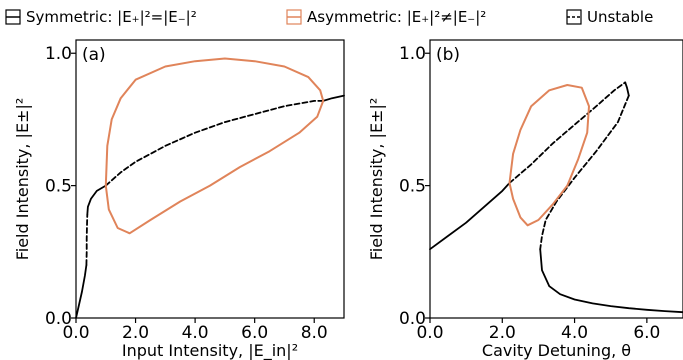 The height and width of the screenshot is (360, 683). Describe the element at coordinates (314, 333) in the screenshot. I see `x-tick-label-a-4: 8.0` at that location.